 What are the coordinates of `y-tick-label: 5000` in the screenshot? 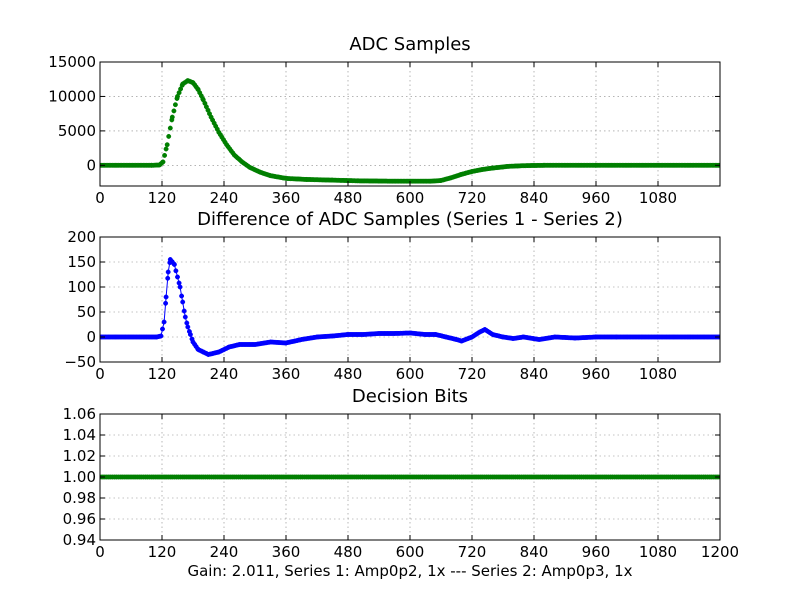 It's located at (77, 131).